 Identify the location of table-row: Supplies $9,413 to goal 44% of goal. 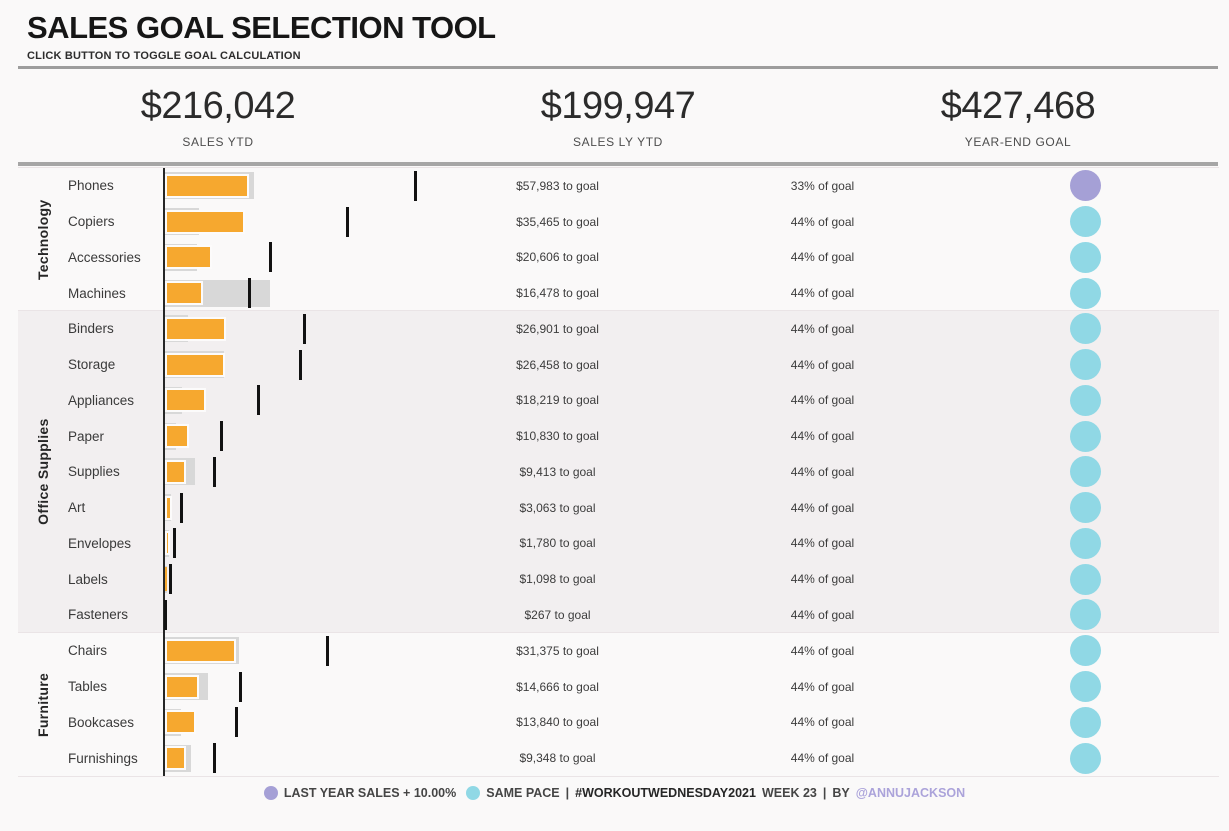
(614, 472).